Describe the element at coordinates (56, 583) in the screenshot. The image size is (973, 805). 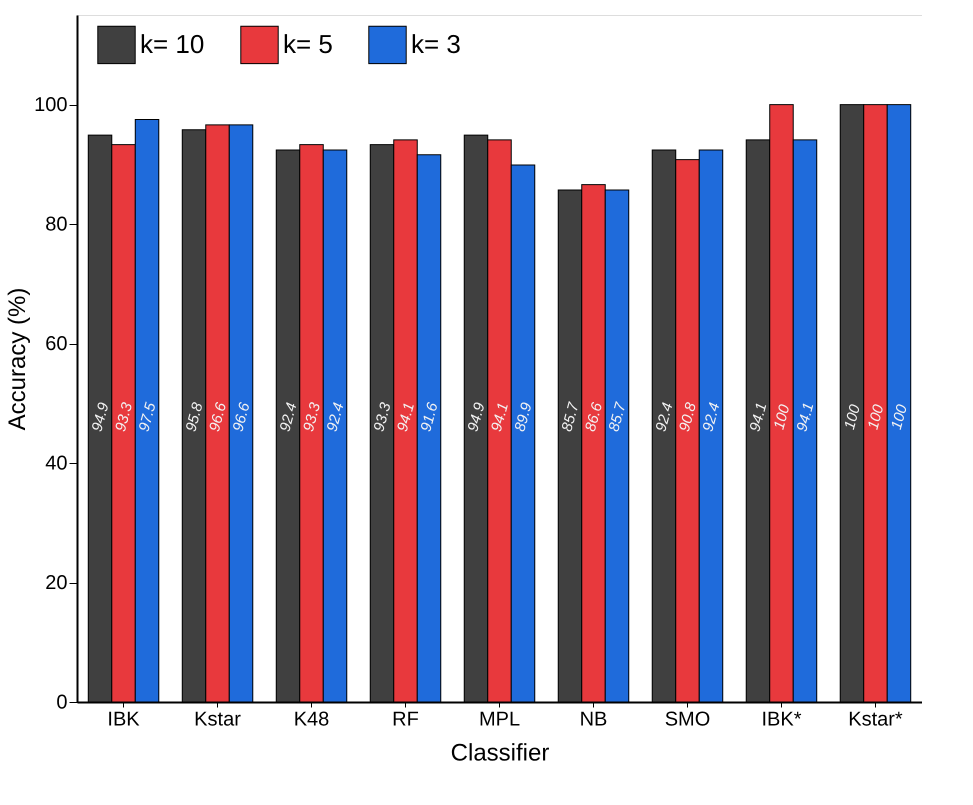
I see `y-tick-label: 20` at that location.